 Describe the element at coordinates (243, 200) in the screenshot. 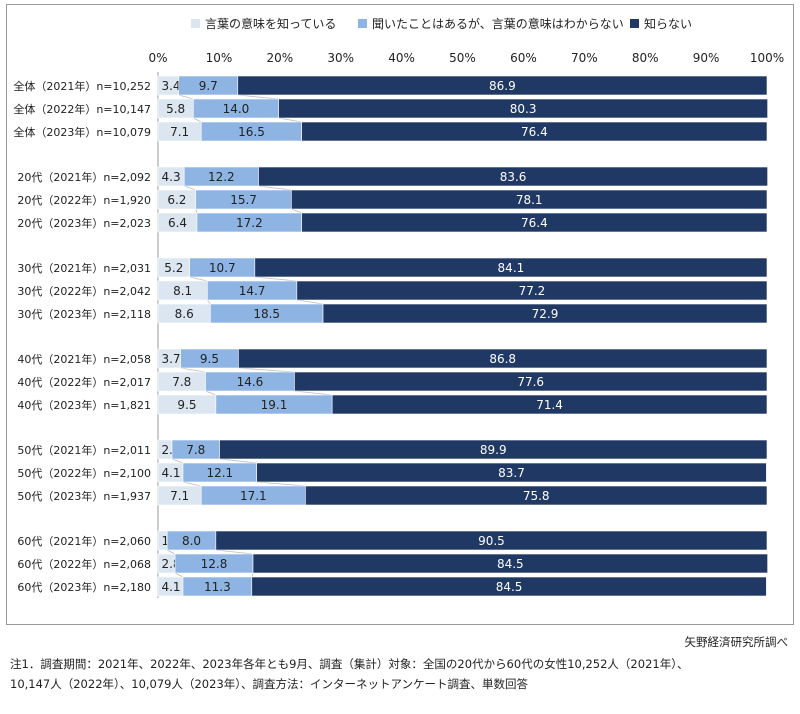

I see `data-label: 15.7` at that location.